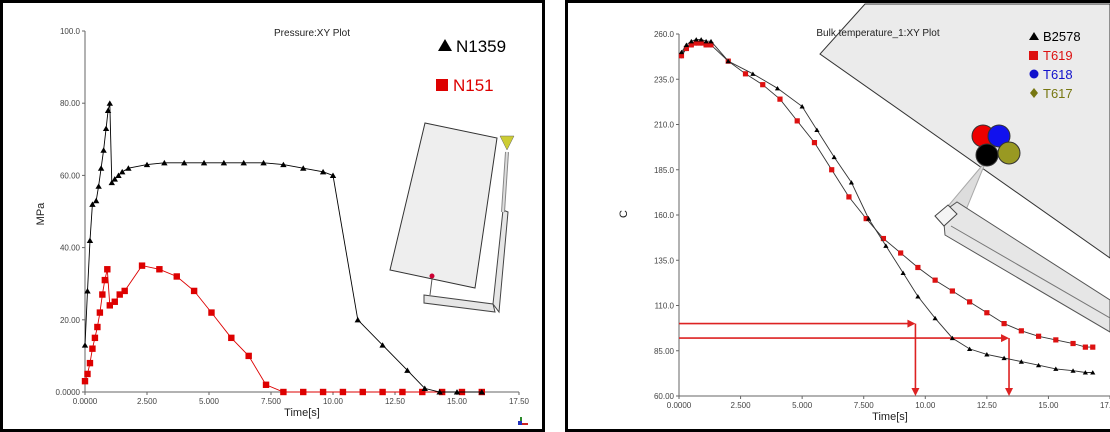  What do you see at coordinates (1034, 36) in the screenshot?
I see `legend-triangle-marker-icon` at bounding box center [1034, 36].